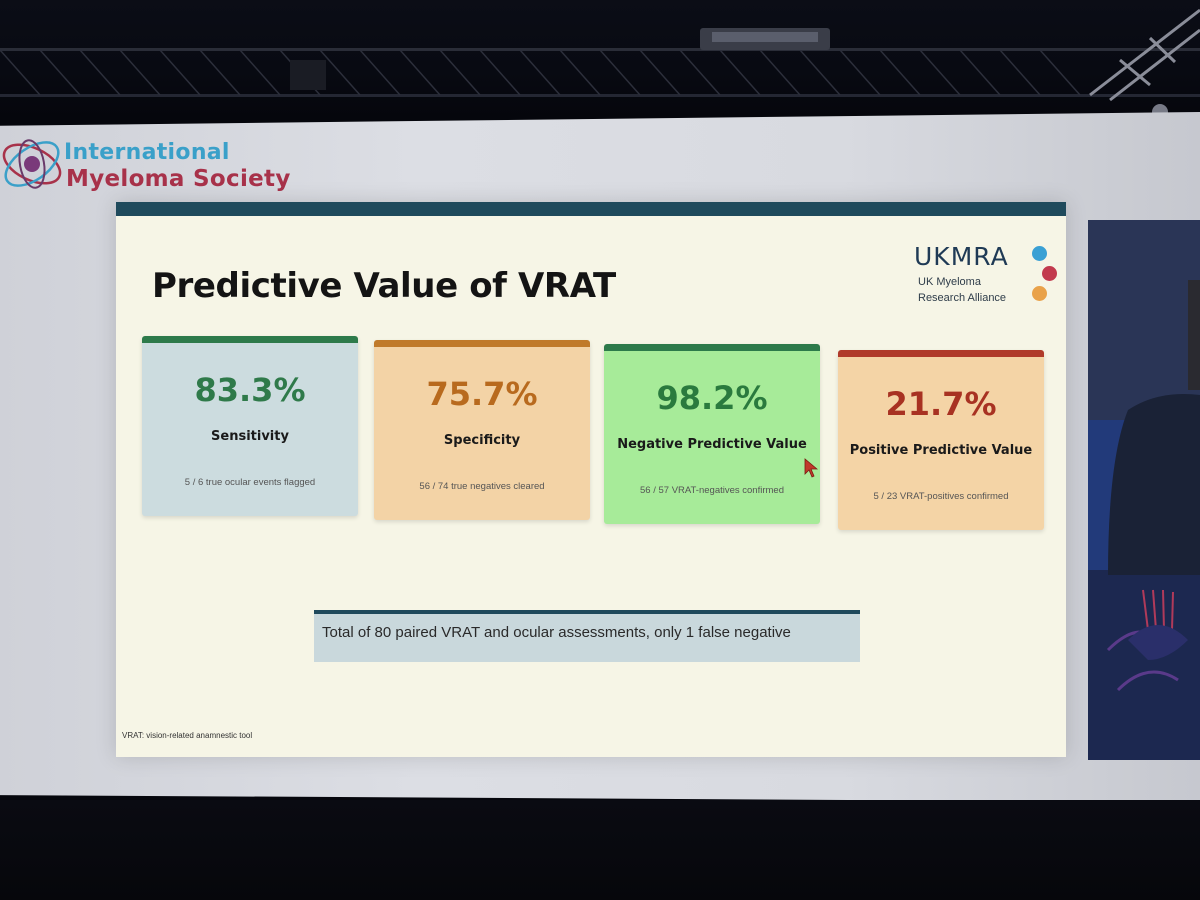 The image size is (1200, 900). I want to click on mouse-cursor-icon, so click(811, 468).